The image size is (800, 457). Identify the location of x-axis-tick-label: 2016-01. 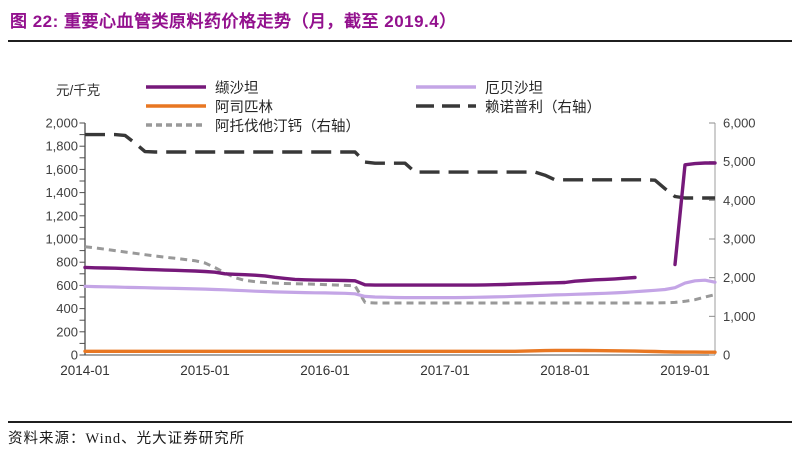
(325, 370).